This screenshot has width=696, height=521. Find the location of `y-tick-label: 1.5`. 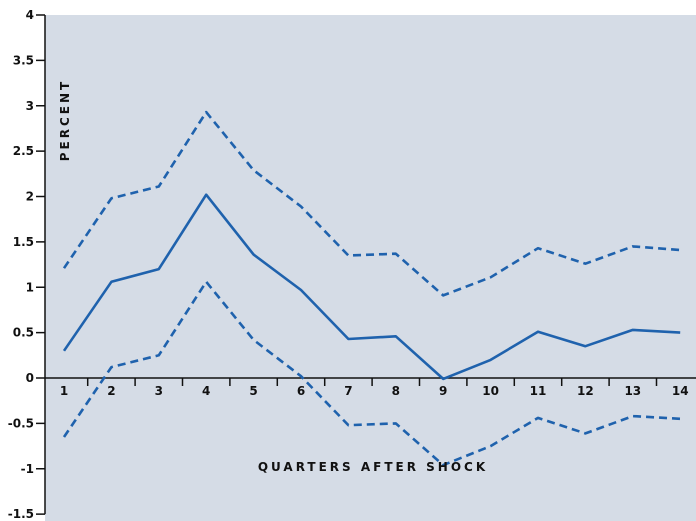

y-tick-label: 1.5 is located at coordinates (23, 242).